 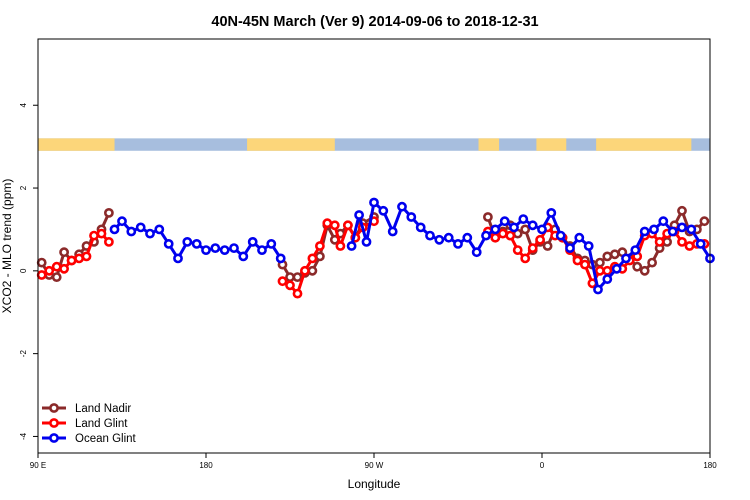 I want to click on x-tick-label: 90 E, so click(x=38, y=465).